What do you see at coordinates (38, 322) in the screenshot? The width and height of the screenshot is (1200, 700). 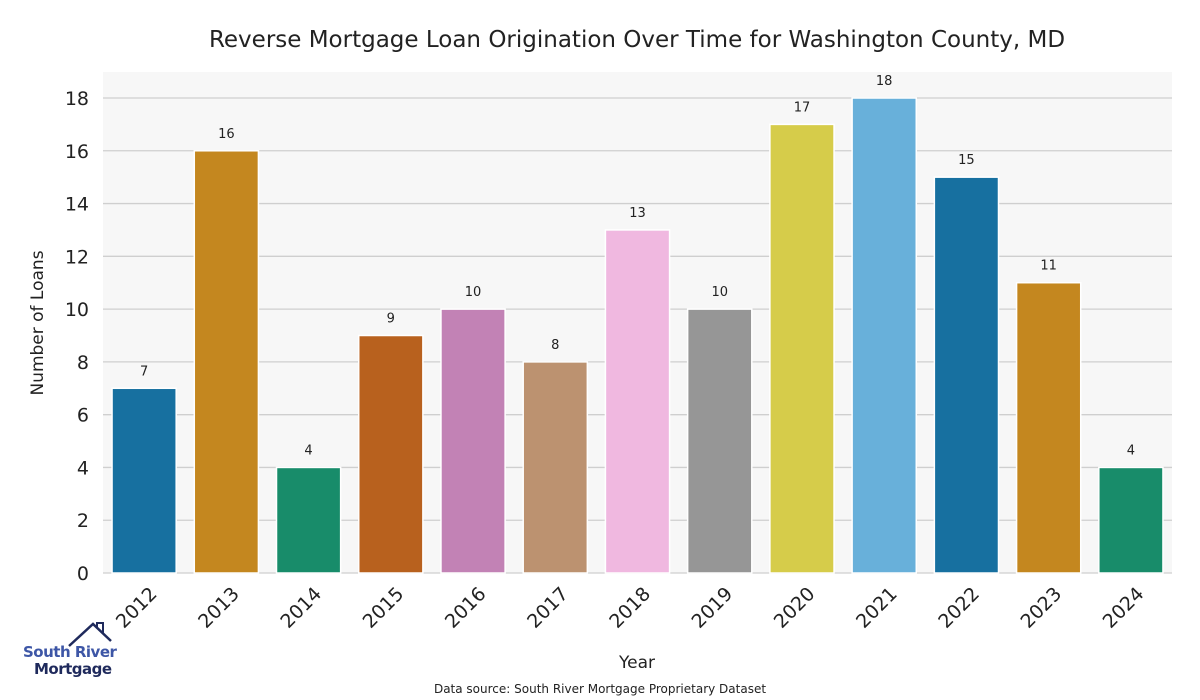 I see `y-axis-label: Number of Loans` at bounding box center [38, 322].